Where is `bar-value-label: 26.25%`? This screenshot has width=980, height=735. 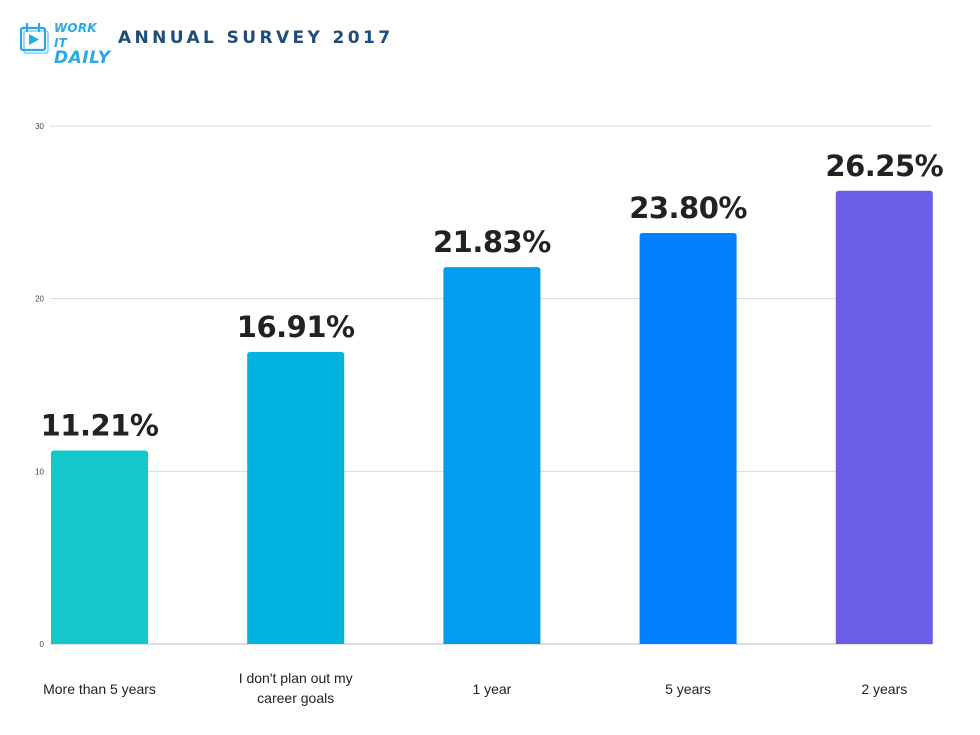 bar-value-label: 26.25% is located at coordinates (884, 166).